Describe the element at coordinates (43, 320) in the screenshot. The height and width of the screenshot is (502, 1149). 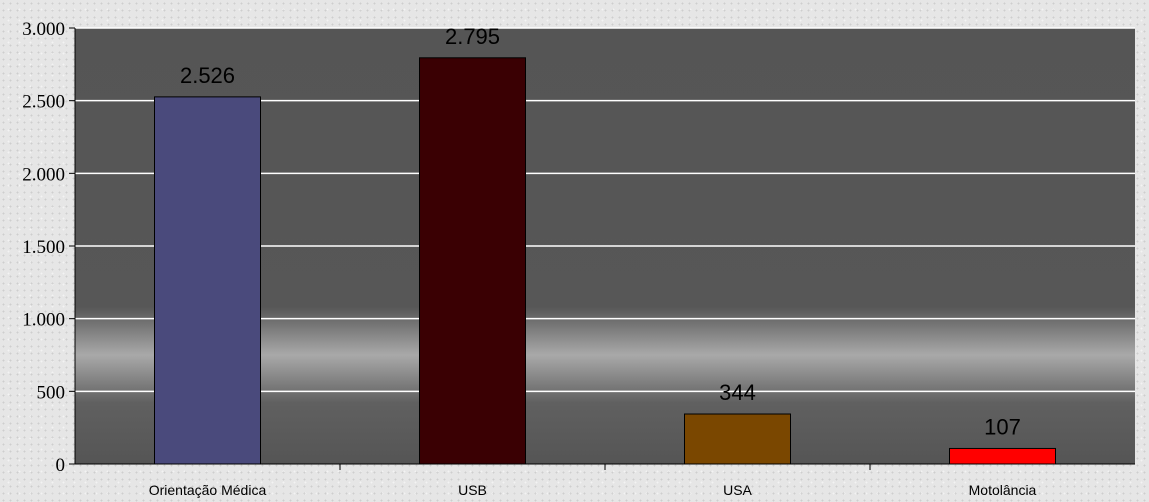
I see `y-tick-label: 1.000` at that location.